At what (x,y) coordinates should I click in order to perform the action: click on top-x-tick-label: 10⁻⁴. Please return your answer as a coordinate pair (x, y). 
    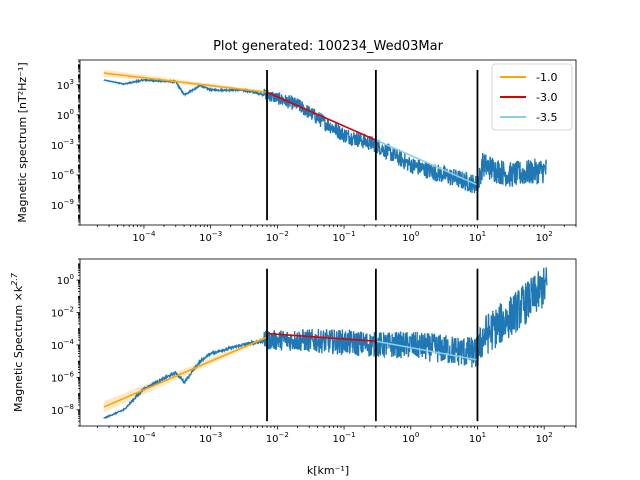
    Looking at the image, I should click on (144, 237).